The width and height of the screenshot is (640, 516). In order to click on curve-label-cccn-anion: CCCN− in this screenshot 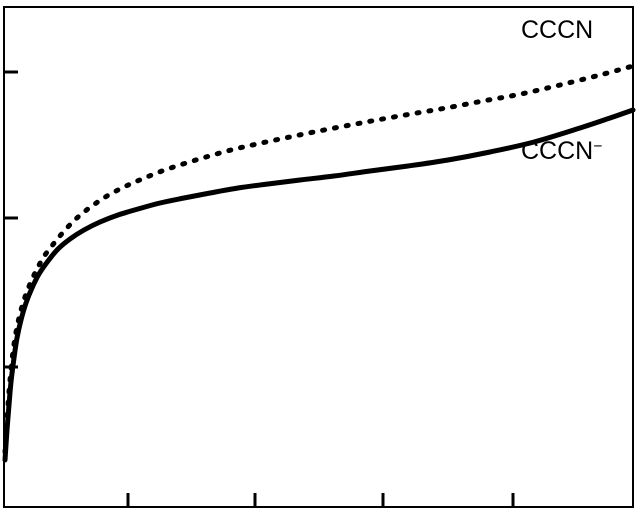, I will do `click(561, 151)`.